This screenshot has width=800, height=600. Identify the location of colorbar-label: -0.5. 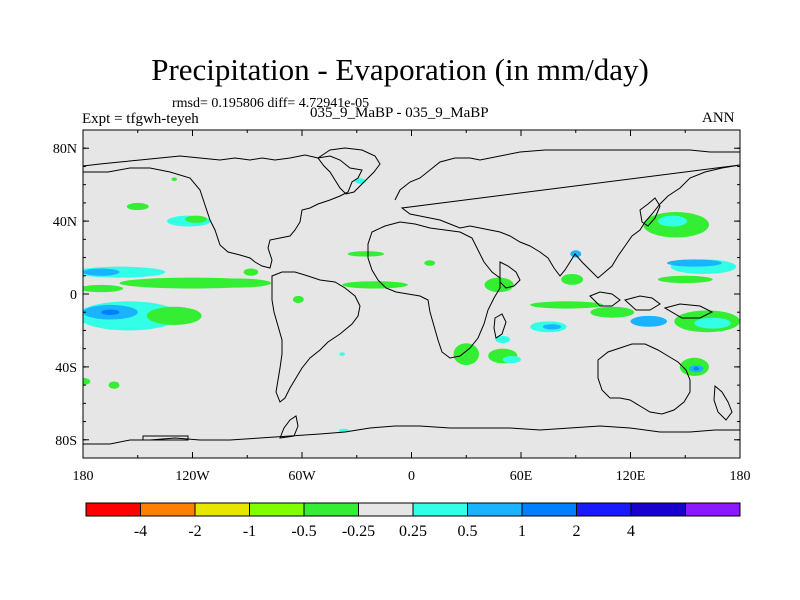
(303, 531).